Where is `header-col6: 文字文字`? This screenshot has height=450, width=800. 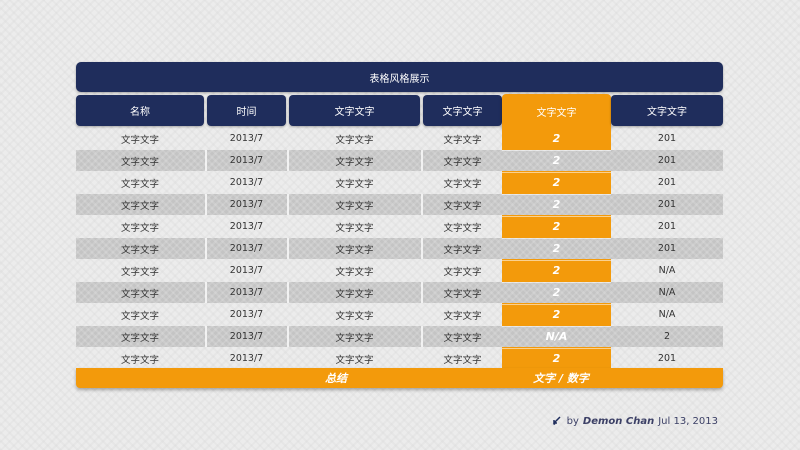
header-col6: 文字文字 is located at coordinates (667, 110).